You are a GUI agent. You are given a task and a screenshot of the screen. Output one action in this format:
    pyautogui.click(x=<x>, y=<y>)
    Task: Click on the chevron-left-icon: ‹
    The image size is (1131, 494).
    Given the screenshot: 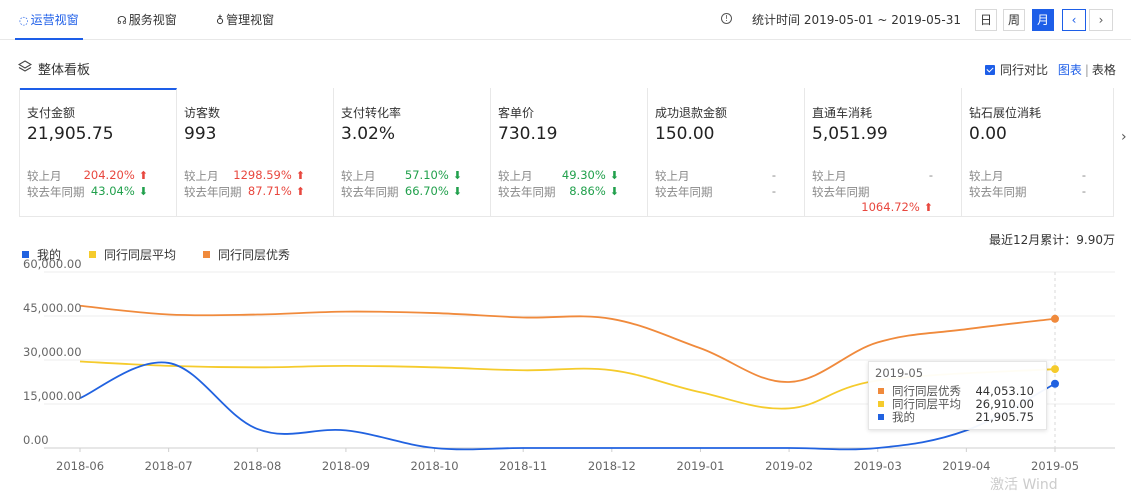 What is the action you would take?
    pyautogui.click(x=1074, y=20)
    